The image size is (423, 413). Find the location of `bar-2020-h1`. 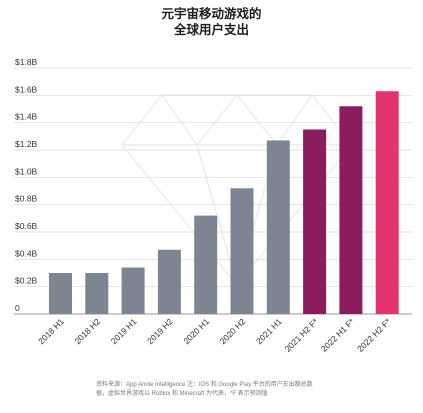

bar-2020-h1 is located at coordinates (206, 264).